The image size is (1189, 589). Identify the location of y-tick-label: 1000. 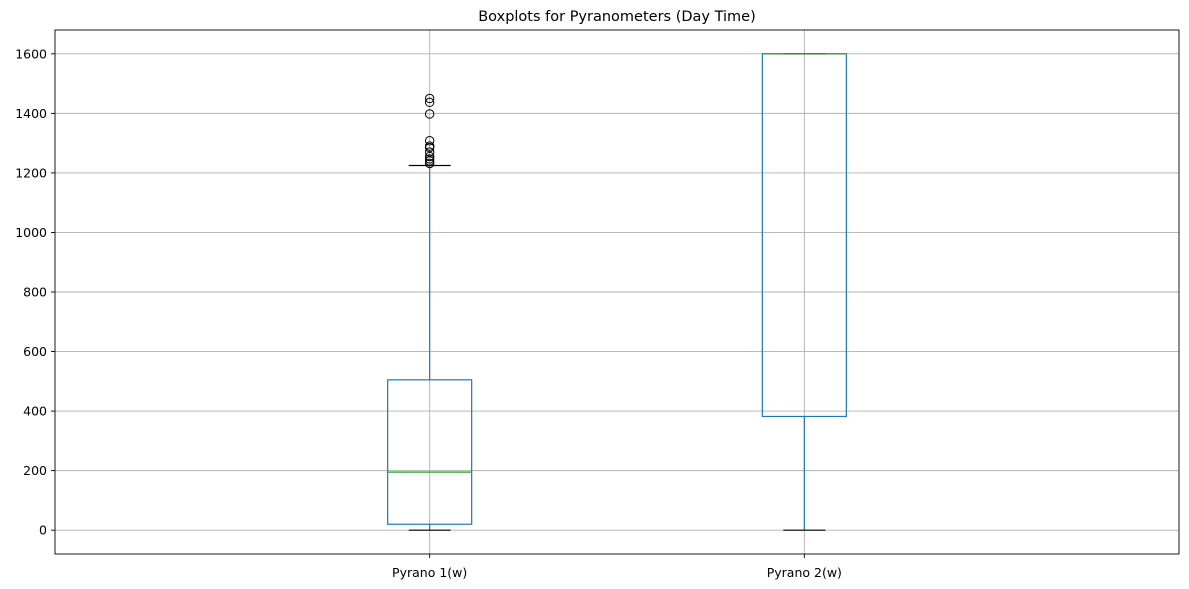
(31, 232).